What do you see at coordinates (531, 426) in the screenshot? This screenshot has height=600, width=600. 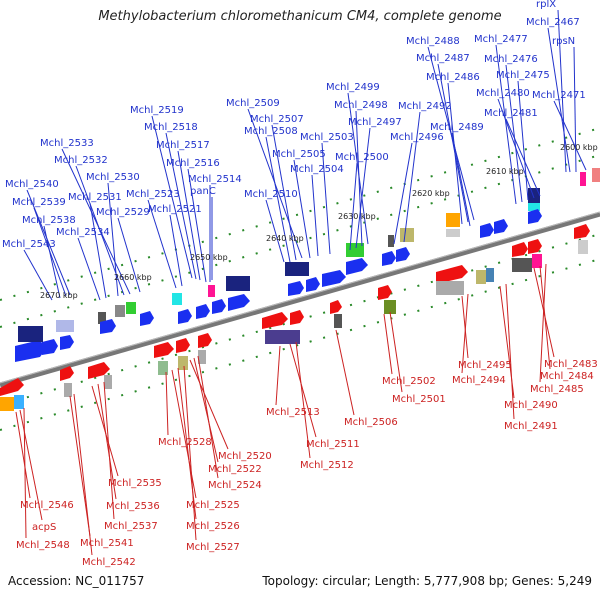 I see `reverse-gene-label: Mchl_2491` at bounding box center [531, 426].